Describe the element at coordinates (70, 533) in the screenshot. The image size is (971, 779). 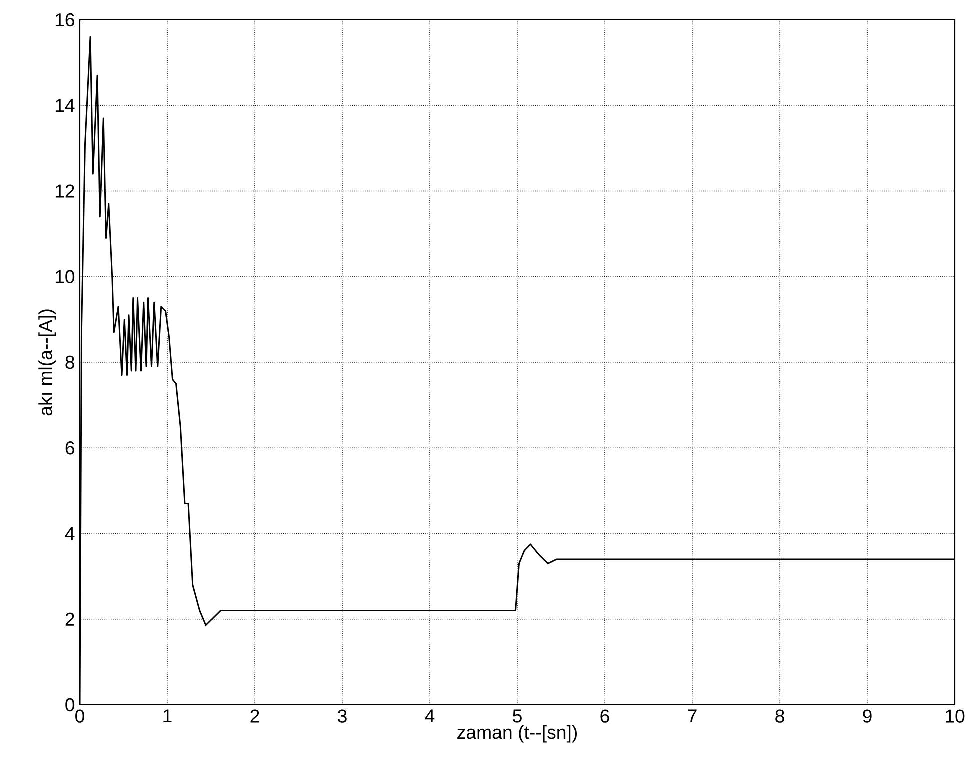
I see `y-tick-label: 4` at that location.